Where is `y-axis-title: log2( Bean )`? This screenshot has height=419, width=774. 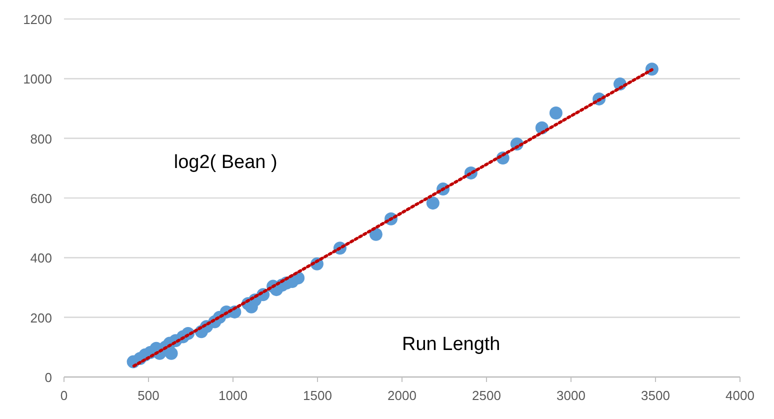
y-axis-title: log2( Bean ) is located at coordinates (226, 163).